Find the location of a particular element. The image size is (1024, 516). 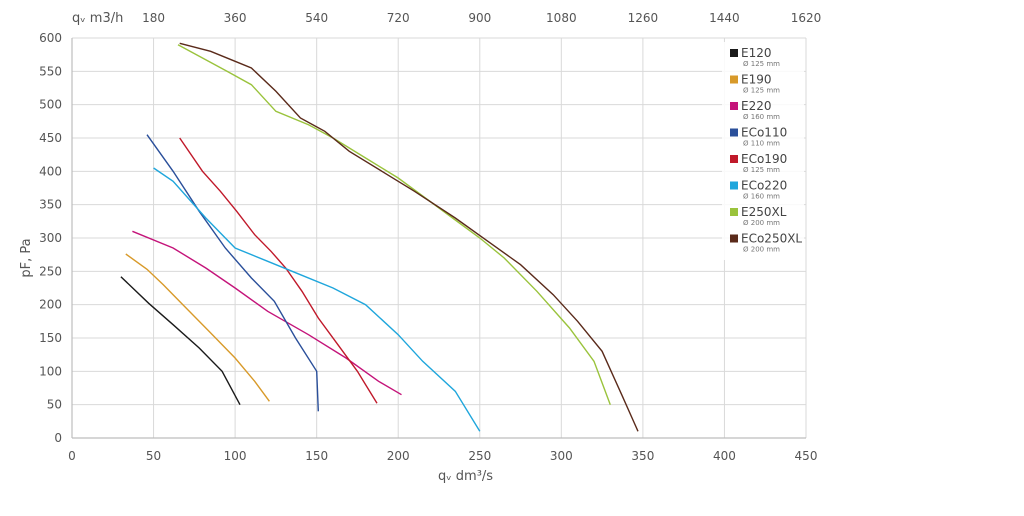

top-tick-label: 1080 is located at coordinates (561, 18).